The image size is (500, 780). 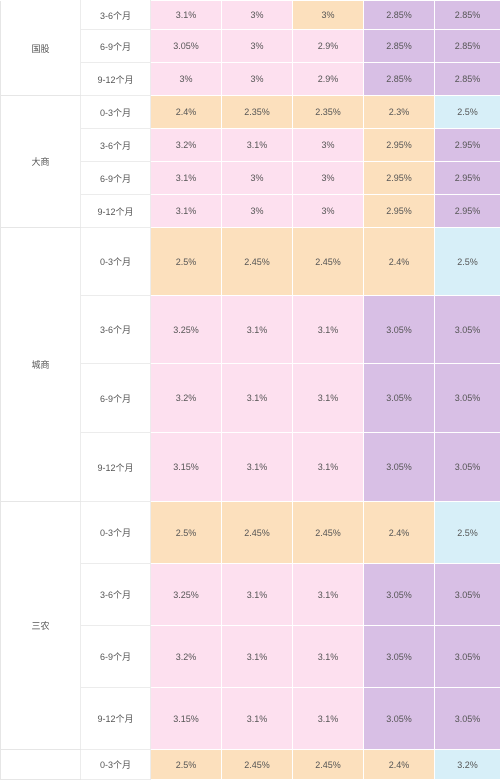 What do you see at coordinates (186, 467) in the screenshot?
I see `rate-cell: 3.15%` at bounding box center [186, 467].